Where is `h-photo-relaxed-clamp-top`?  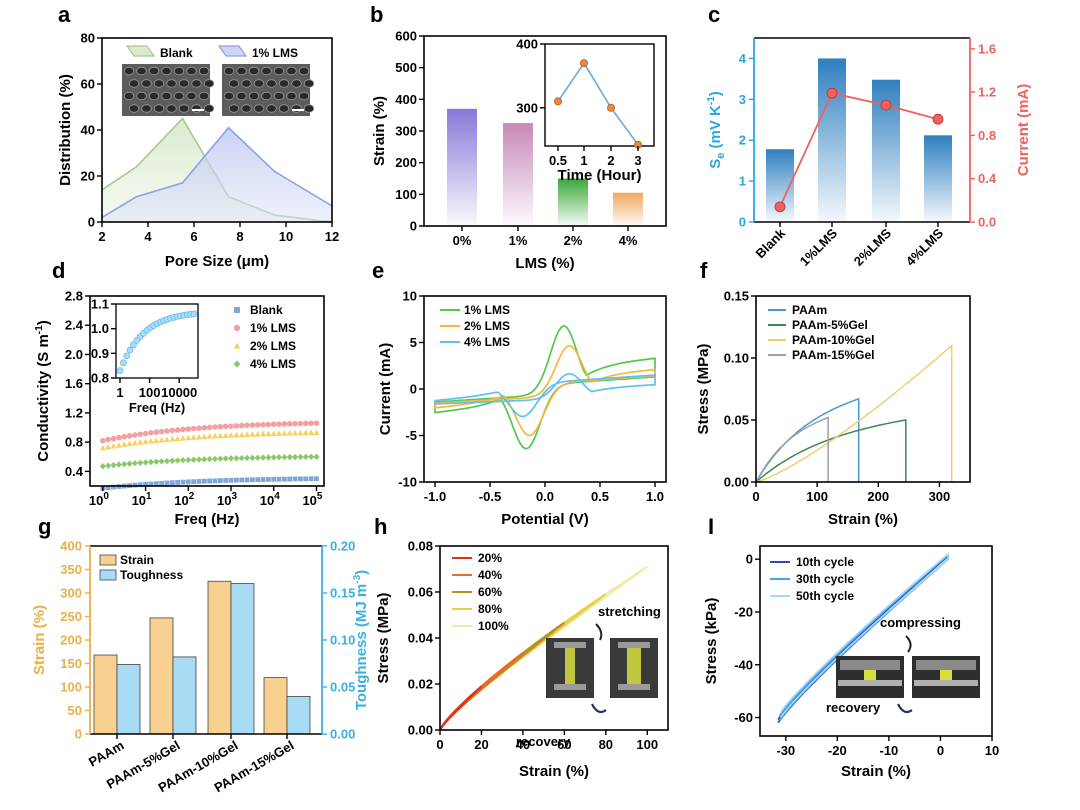
h-photo-relaxed-clamp-top is located at coordinates (570, 645).